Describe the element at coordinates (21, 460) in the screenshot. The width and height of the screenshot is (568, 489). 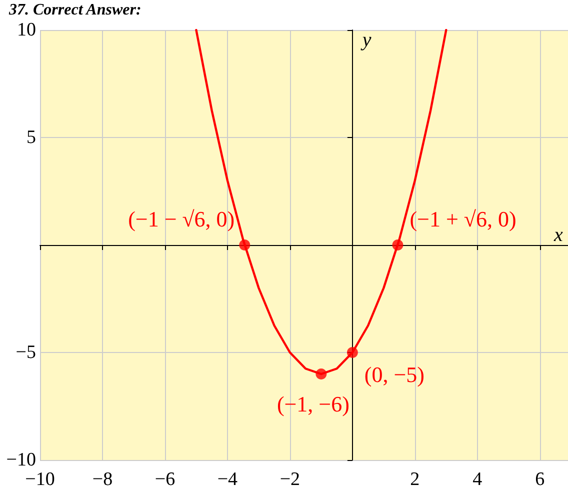
I see `y-tick-label: −10` at that location.